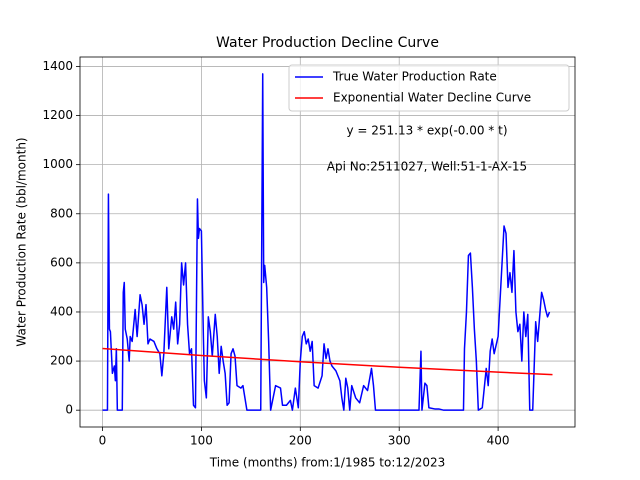  I want to click on x-tick-label: 300, so click(399, 441).